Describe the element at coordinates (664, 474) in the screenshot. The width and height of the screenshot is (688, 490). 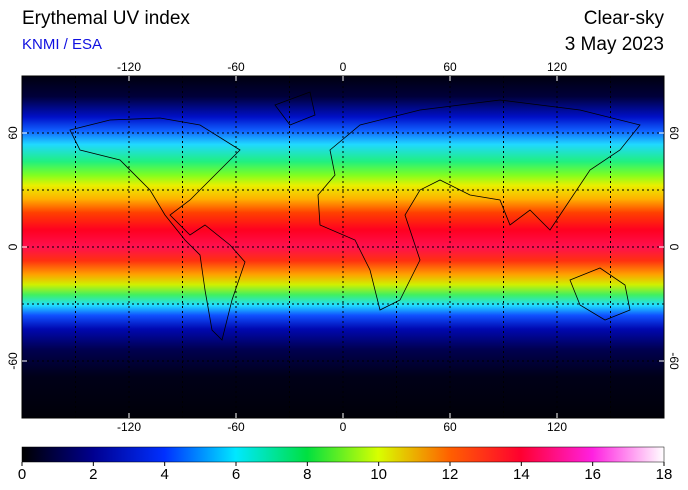
I see `colorbar-tick-label: 18` at that location.